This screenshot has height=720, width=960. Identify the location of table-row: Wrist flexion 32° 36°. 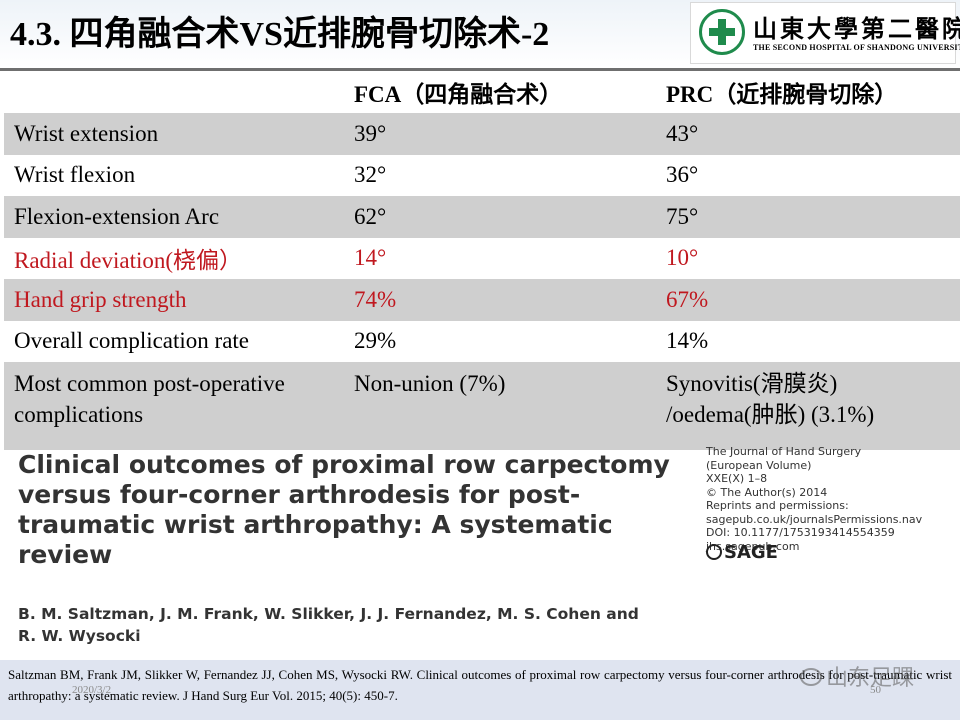
(482, 175).